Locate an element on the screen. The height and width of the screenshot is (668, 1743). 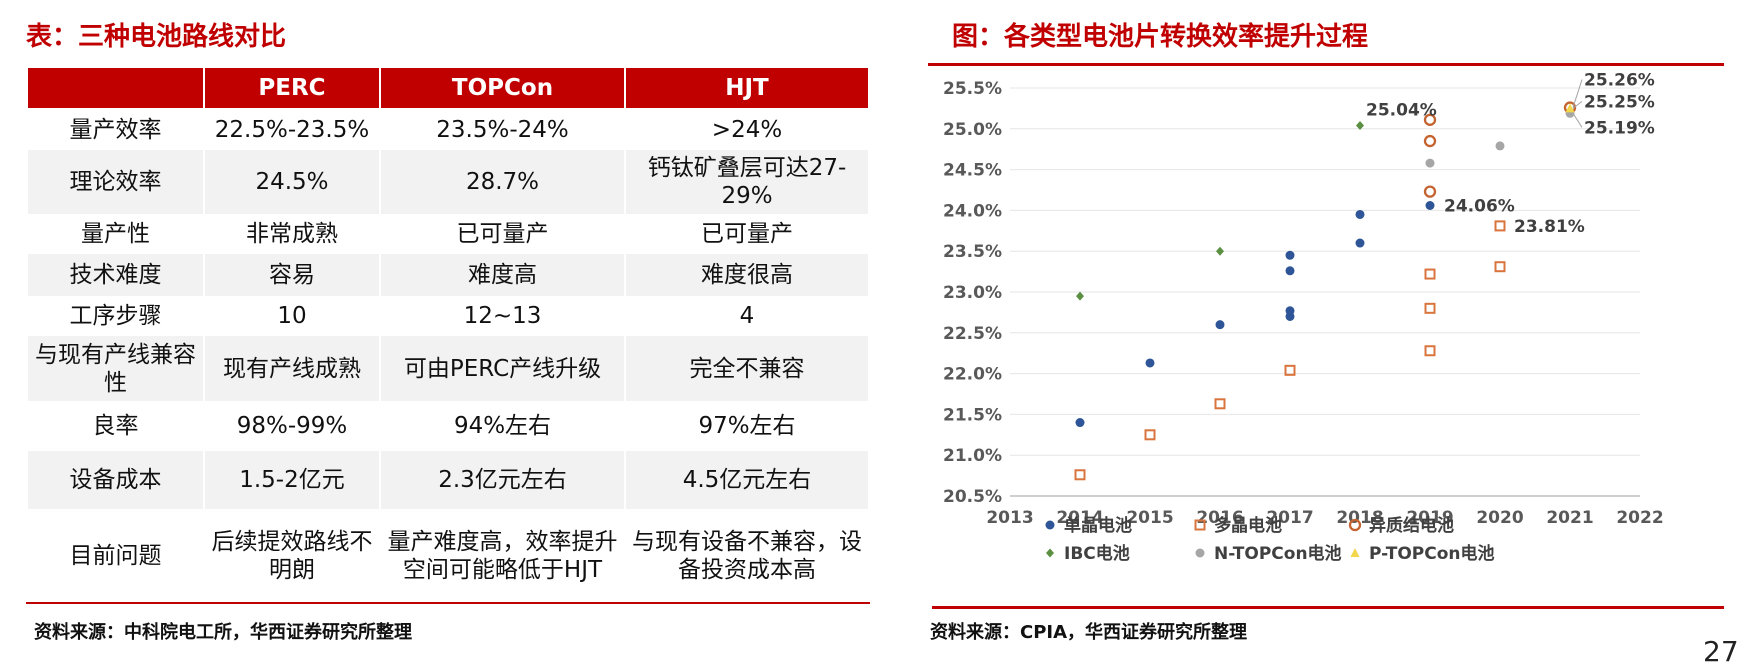
table-row: 良率 98%-99% 94%左右 97%左右 is located at coordinates (448, 426).